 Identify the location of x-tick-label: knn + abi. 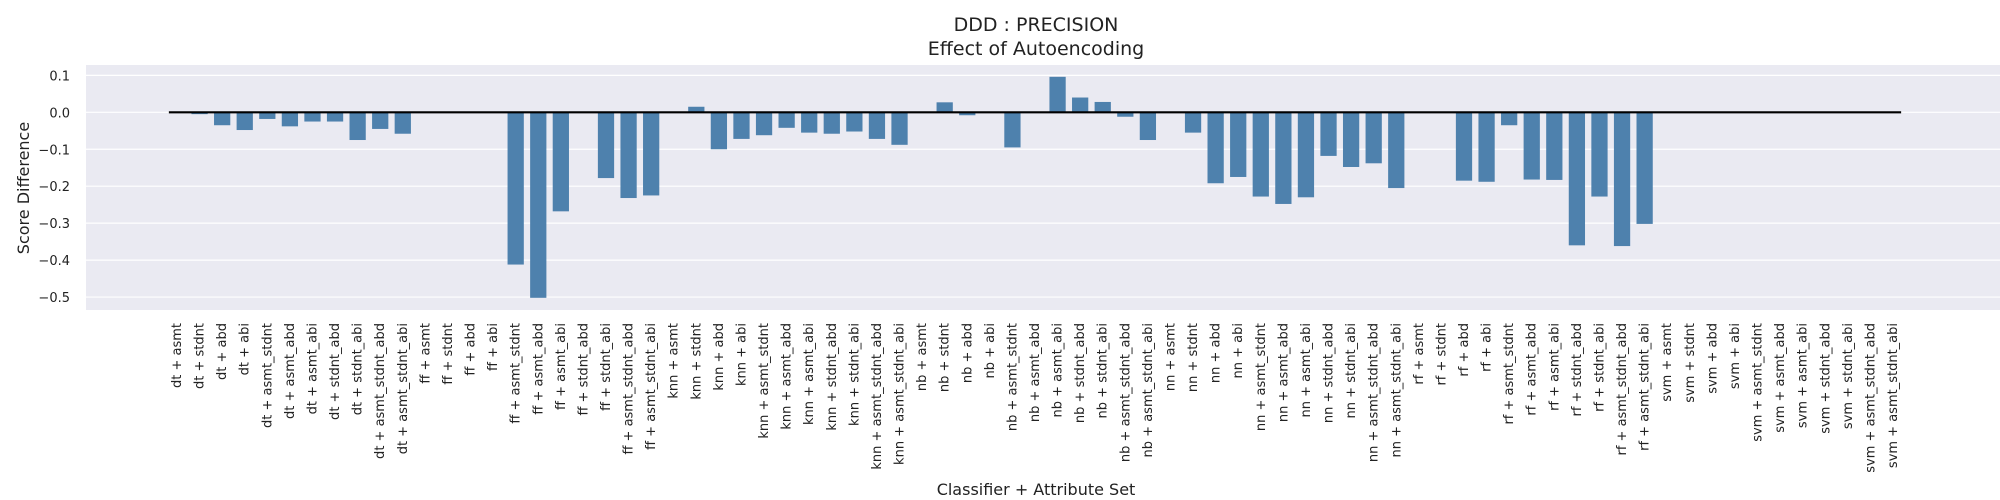
(741, 354).